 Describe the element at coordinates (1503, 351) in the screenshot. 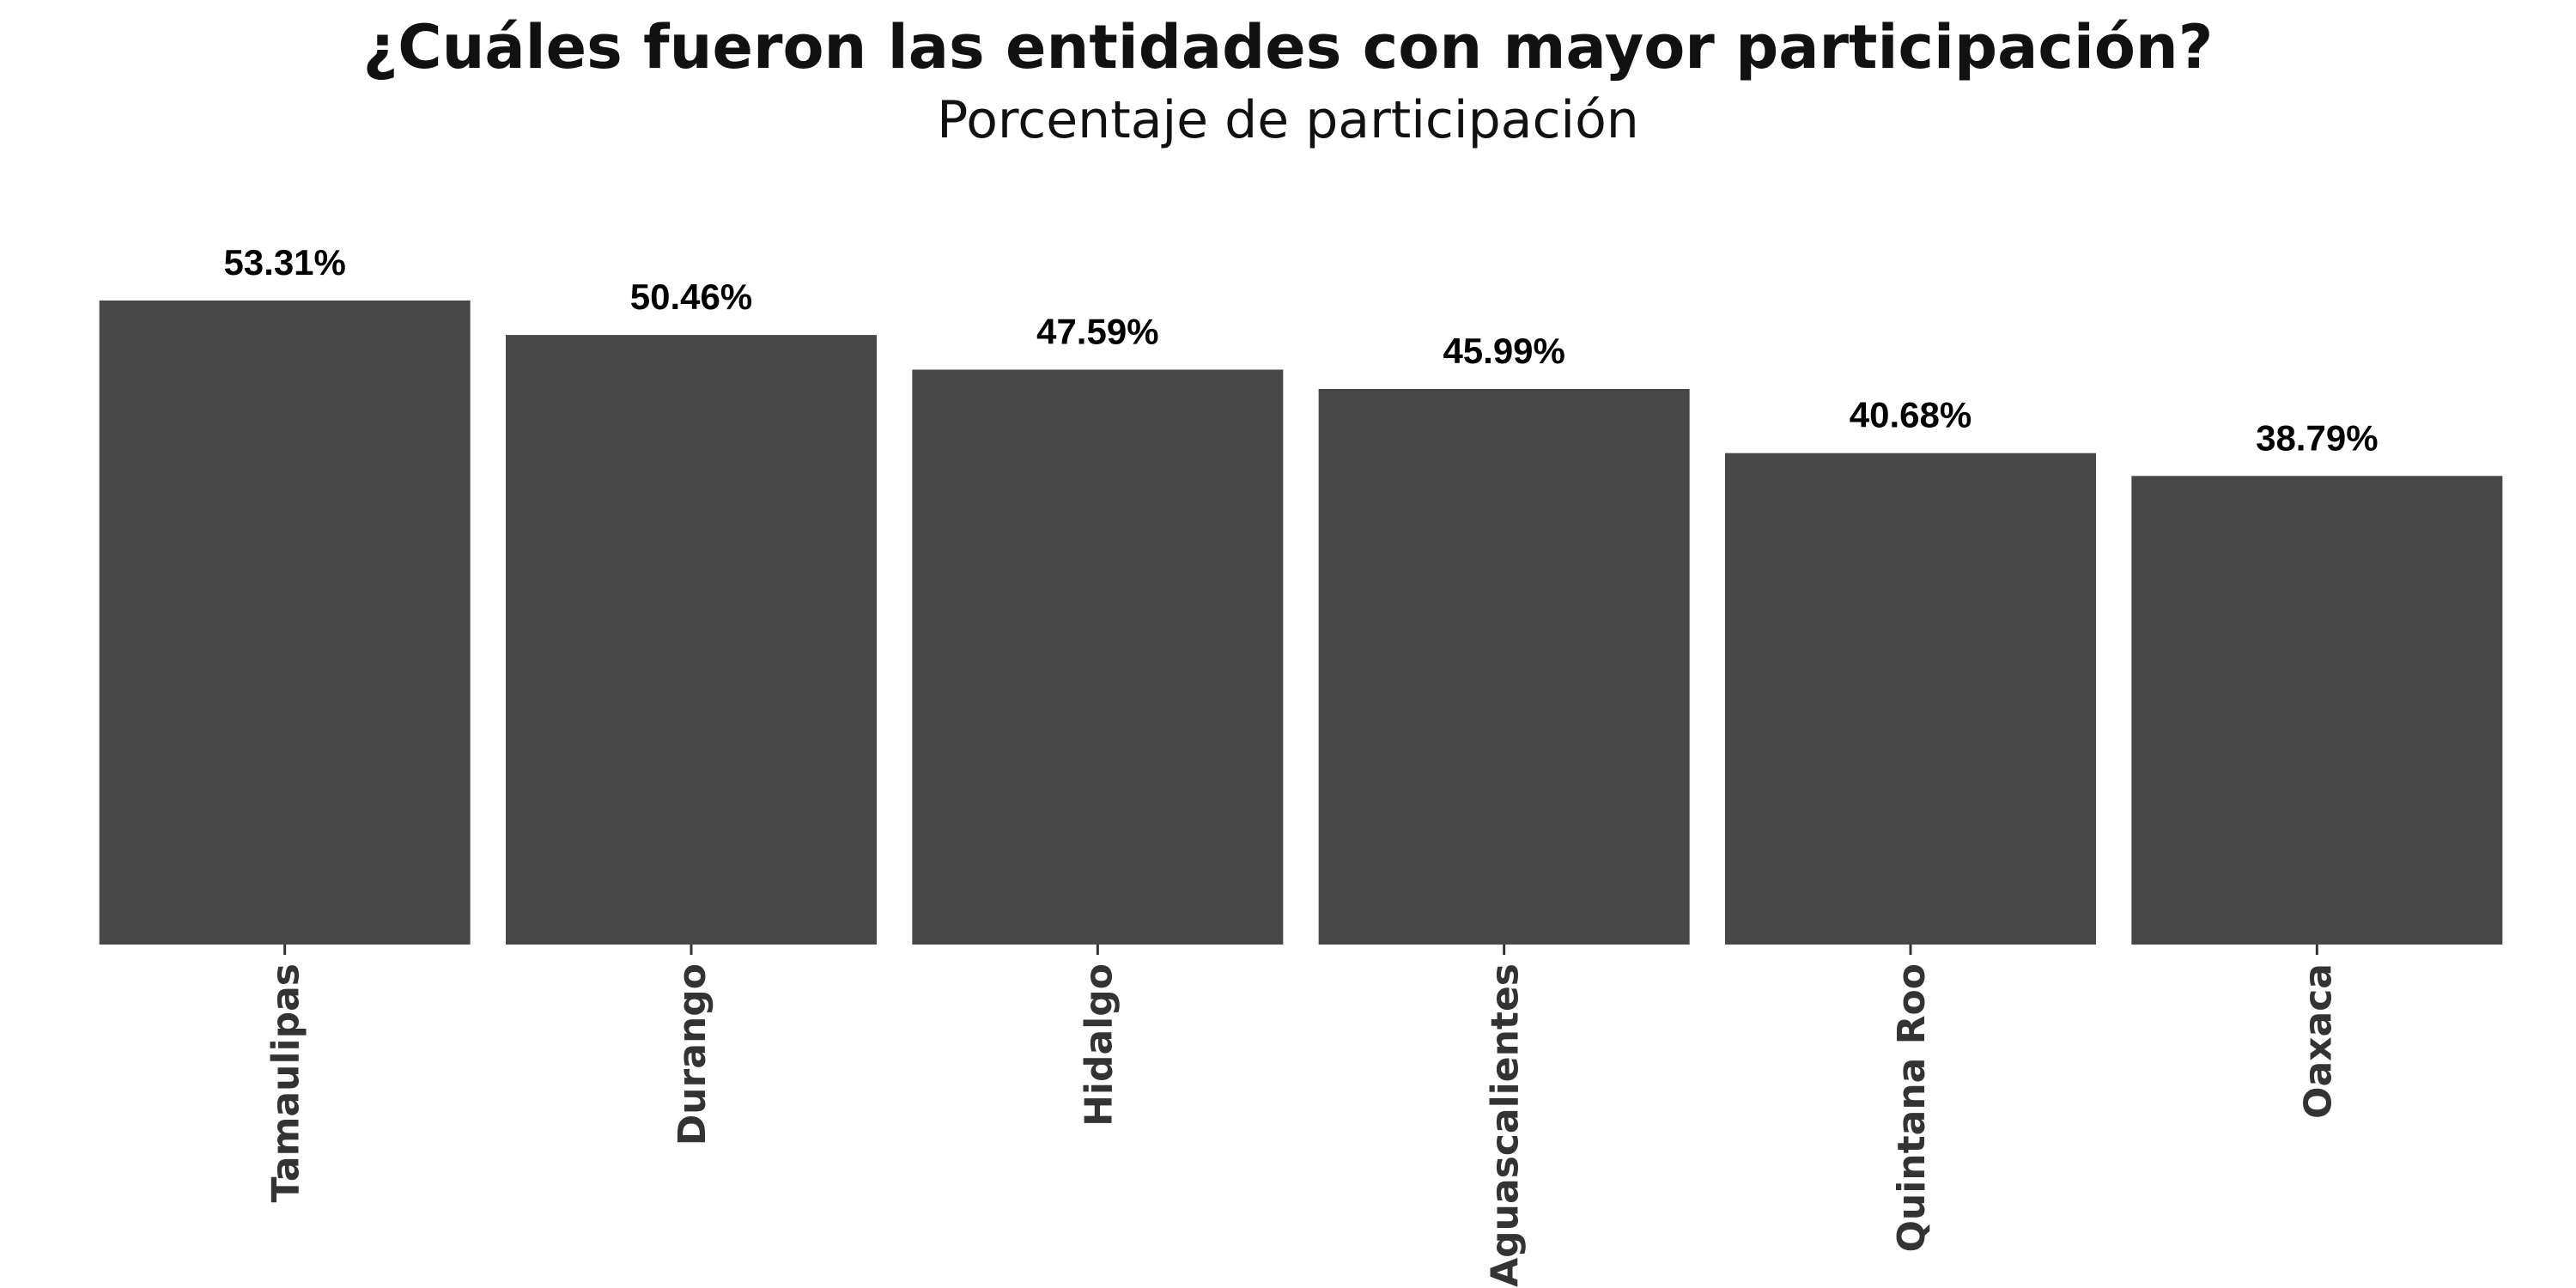

I see `value-label: 45.99%` at that location.